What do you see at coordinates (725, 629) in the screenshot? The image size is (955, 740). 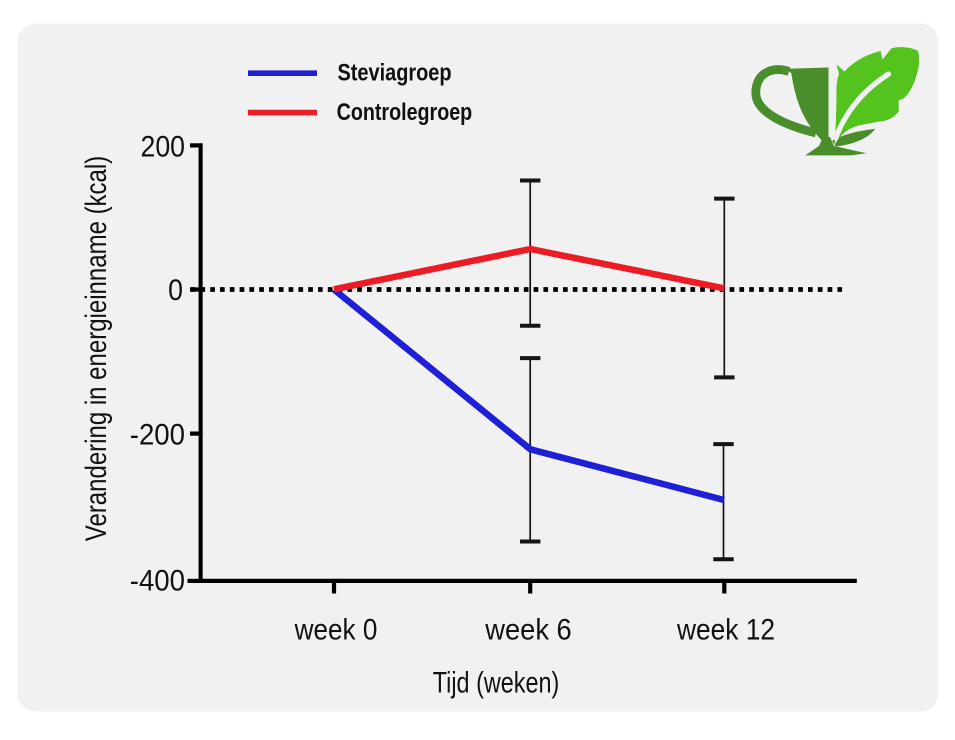 I see `svg-text: week 12` at bounding box center [725, 629].